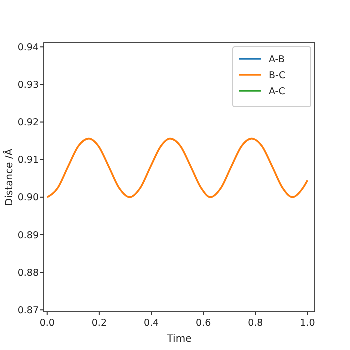 The height and width of the screenshot is (350, 350). Describe the element at coordinates (277, 60) in the screenshot. I see `legend-label: A-B` at that location.